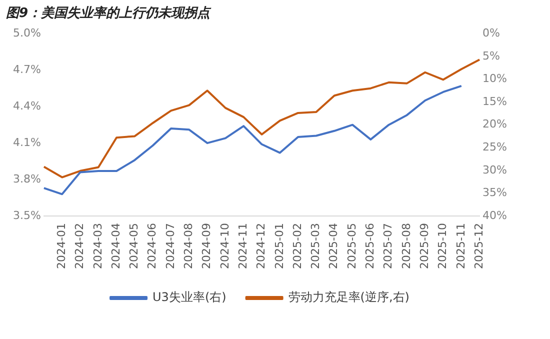 This screenshot has height=339, width=550. Describe the element at coordinates (406, 246) in the screenshot. I see `x-tick-label: 2025-08` at that location.